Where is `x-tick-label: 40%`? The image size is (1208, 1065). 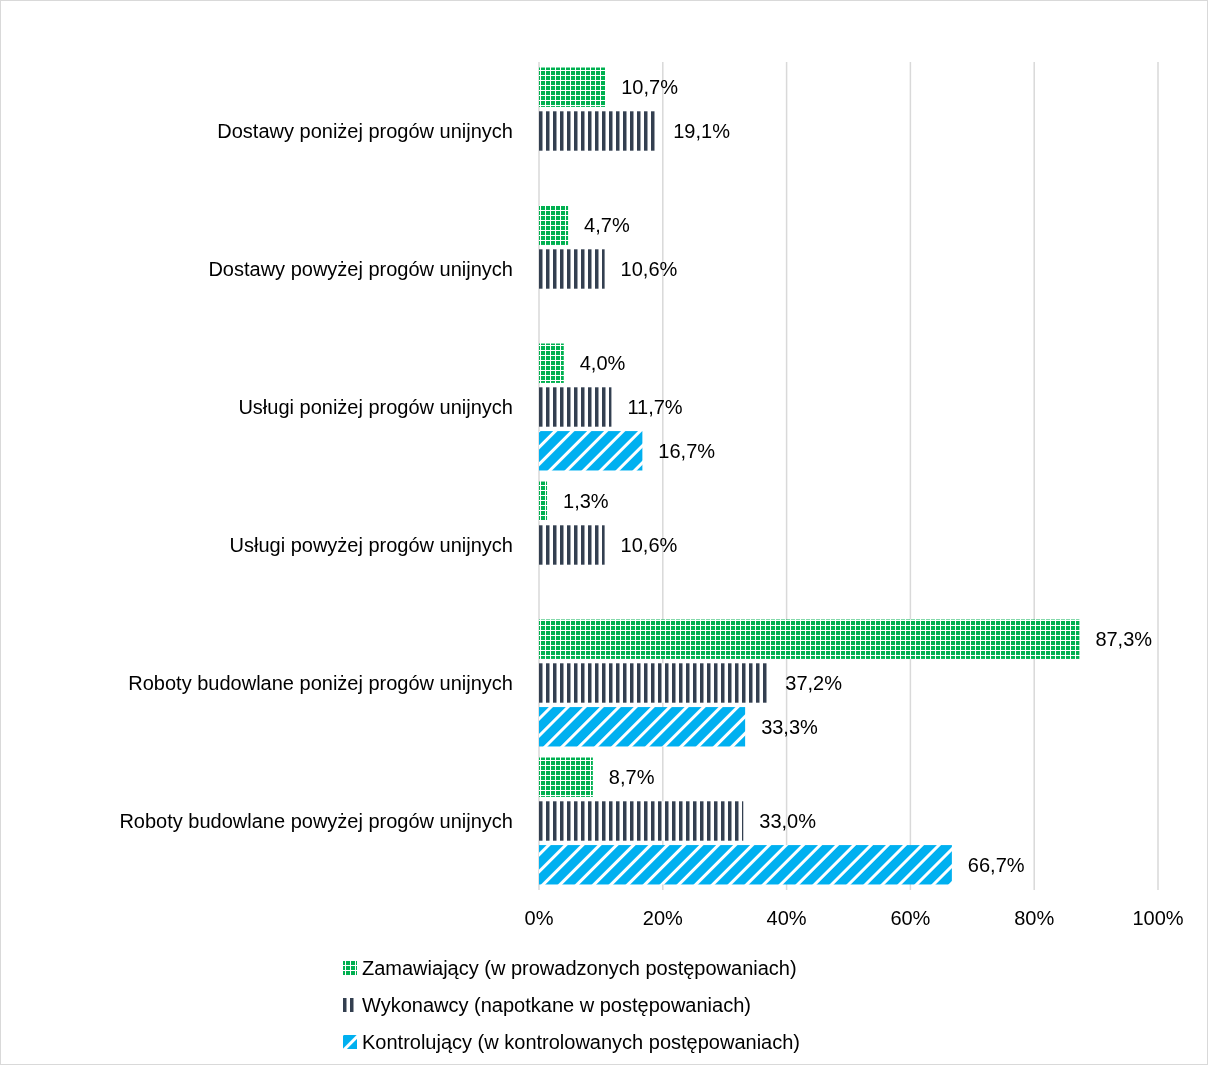
x-tick-label: 40% is located at coordinates (786, 918).